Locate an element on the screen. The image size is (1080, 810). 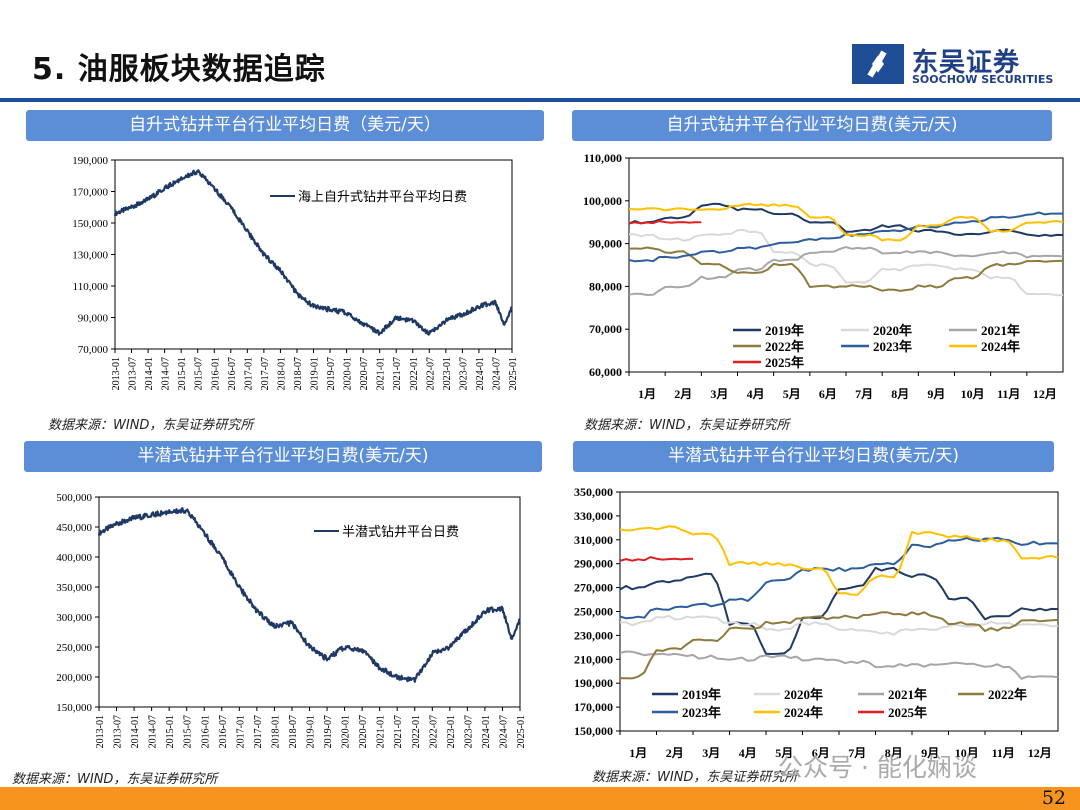
series-line-海上自升式钻井平台平均日费 is located at coordinates (313, 252).